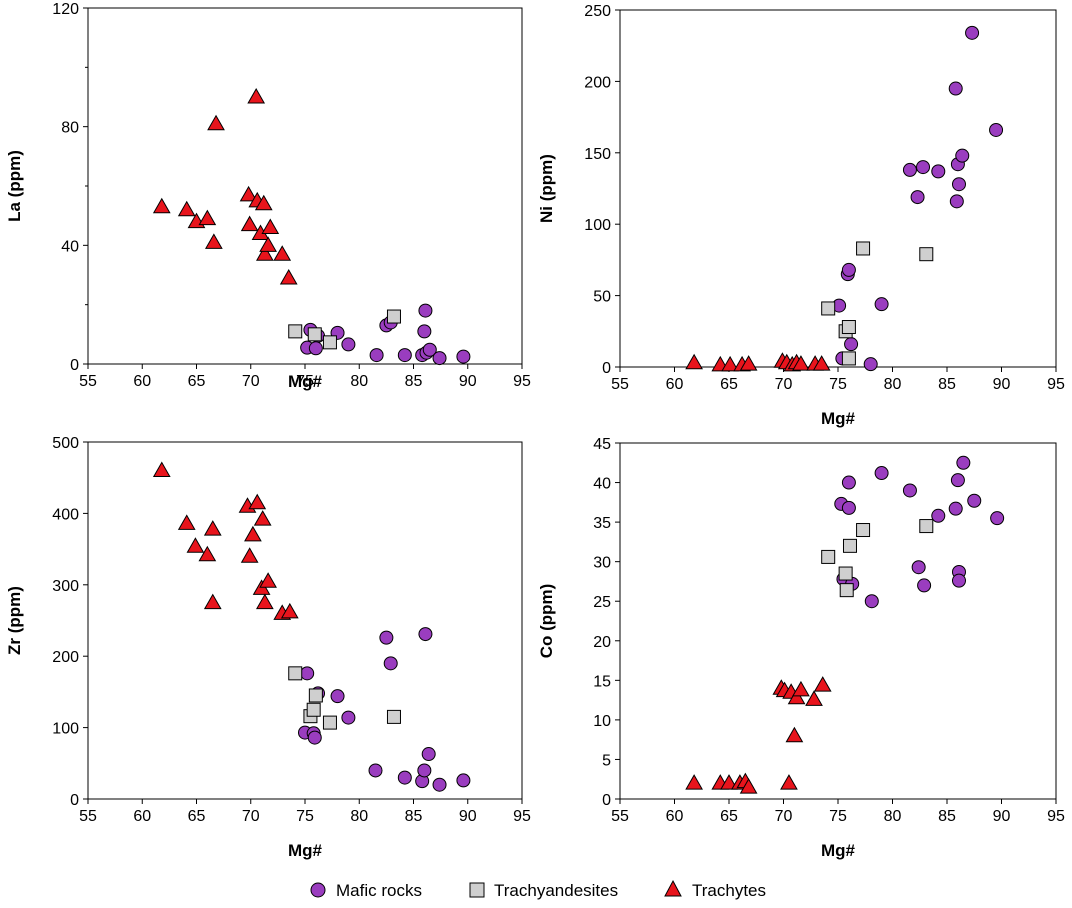  Describe the element at coordinates (65, 443) in the screenshot. I see `y-tick-label: 500` at that location.